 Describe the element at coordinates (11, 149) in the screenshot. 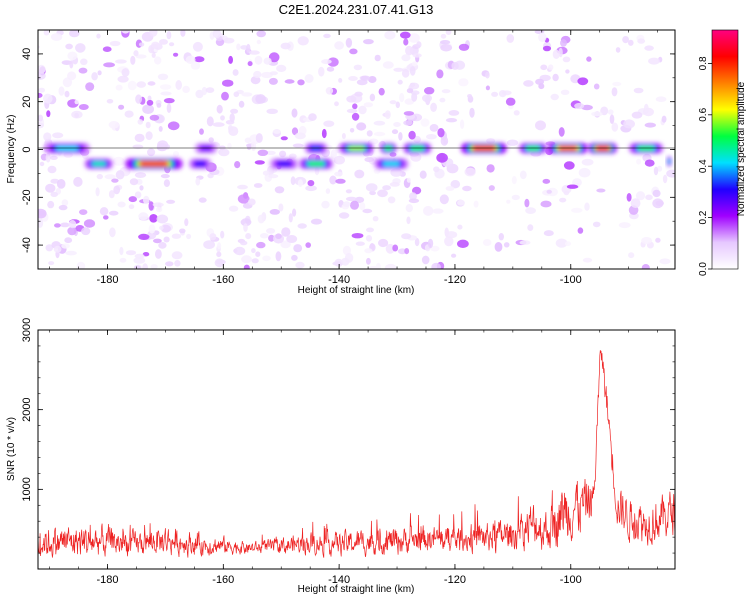

I see `spectrogram-y-axis-label: Frequency (Hz)` at that location.